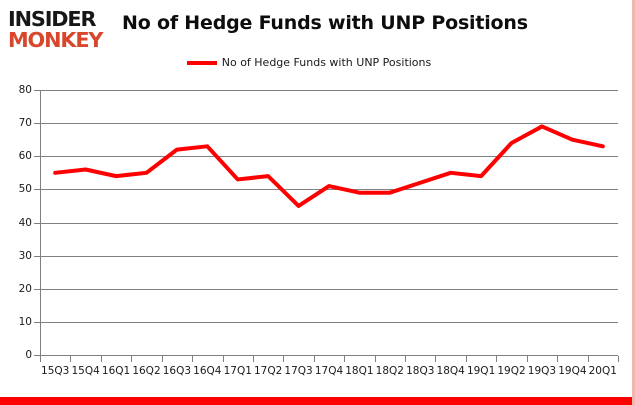  I want to click on y-tick-label: 50, so click(25, 189).